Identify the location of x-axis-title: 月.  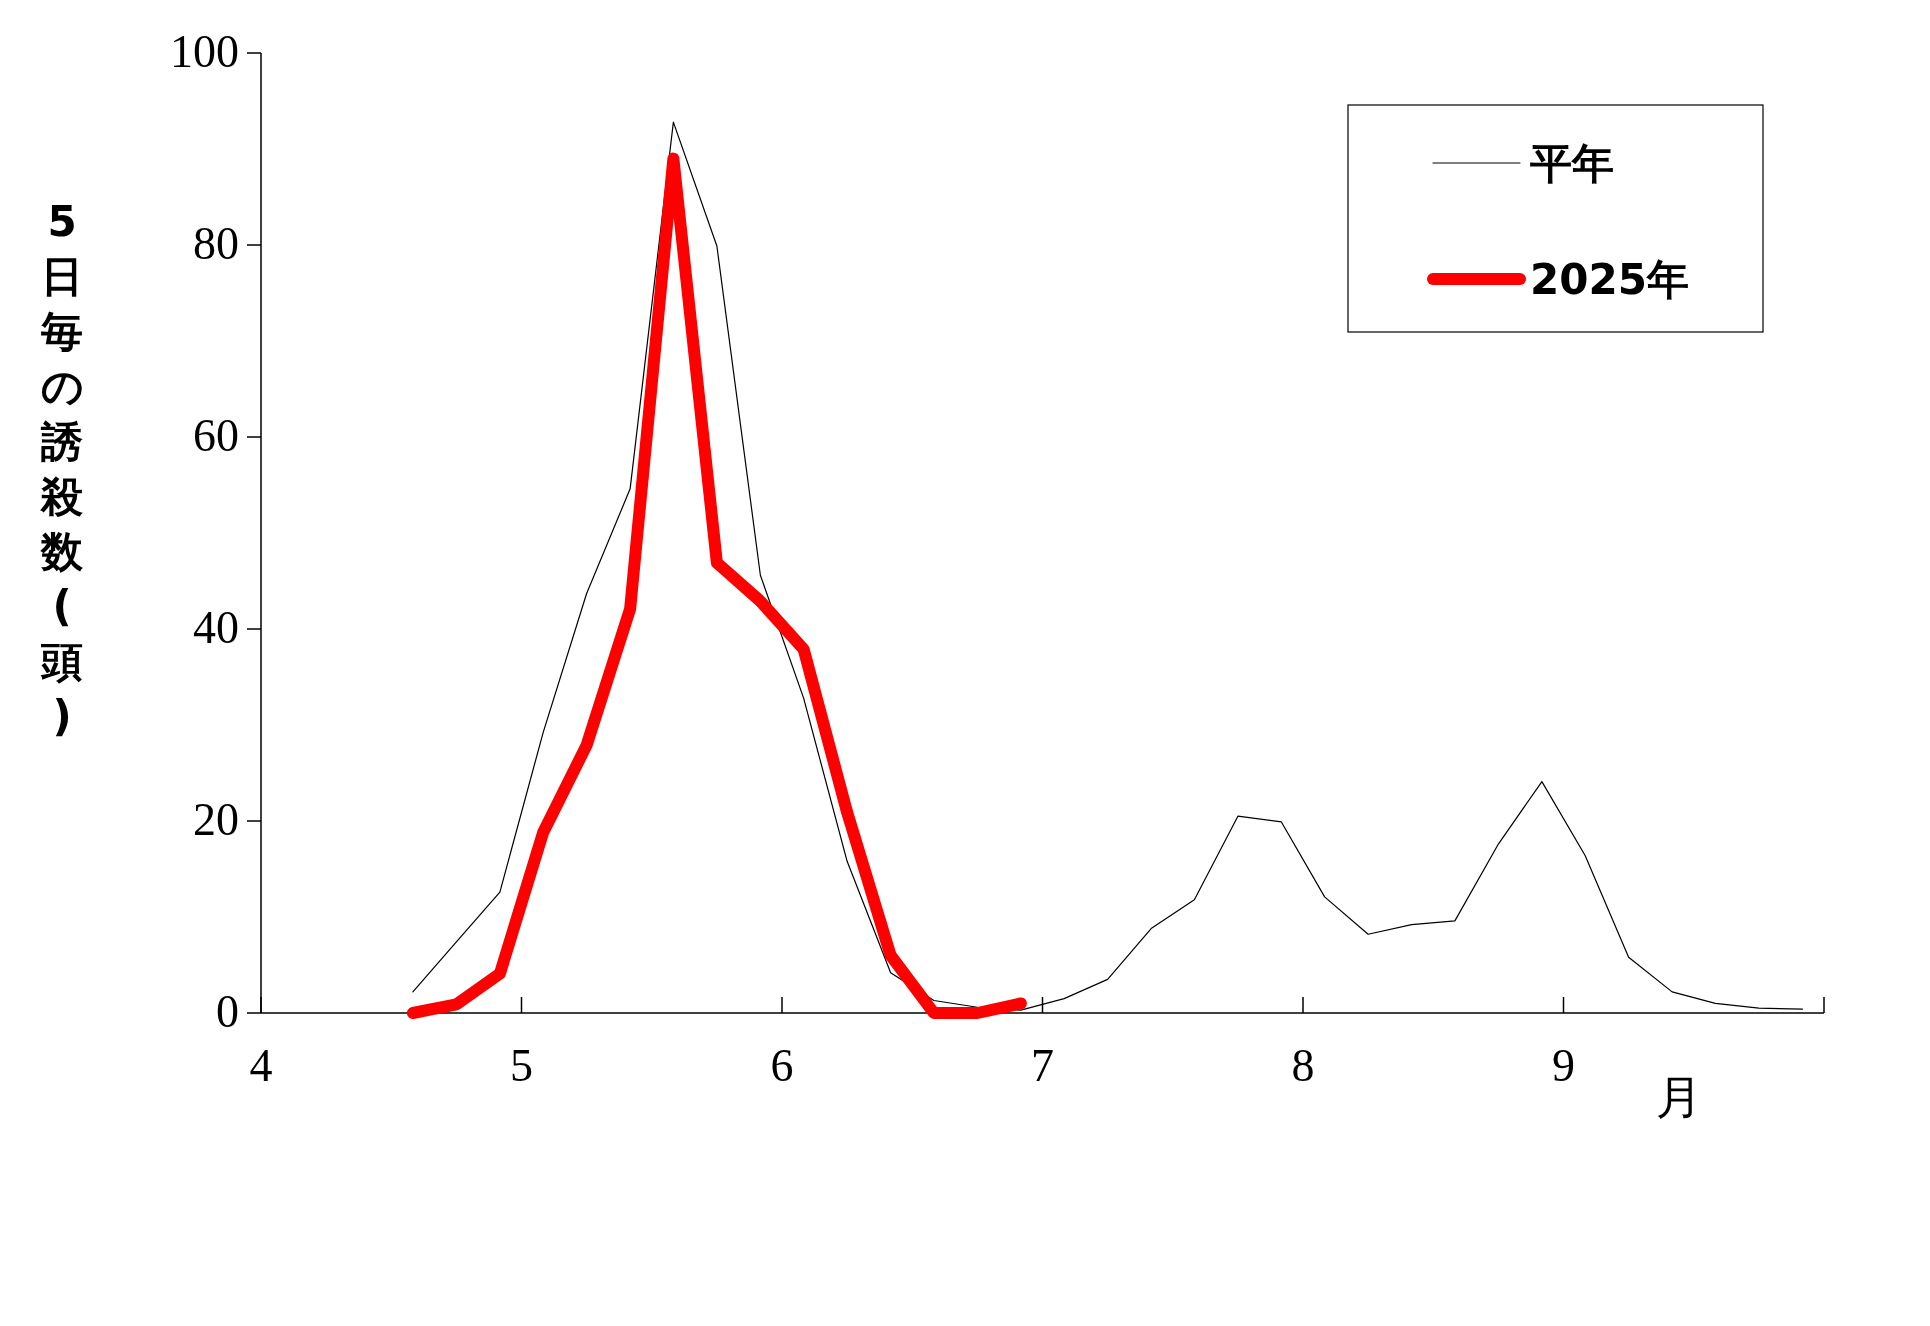
(1679, 1097).